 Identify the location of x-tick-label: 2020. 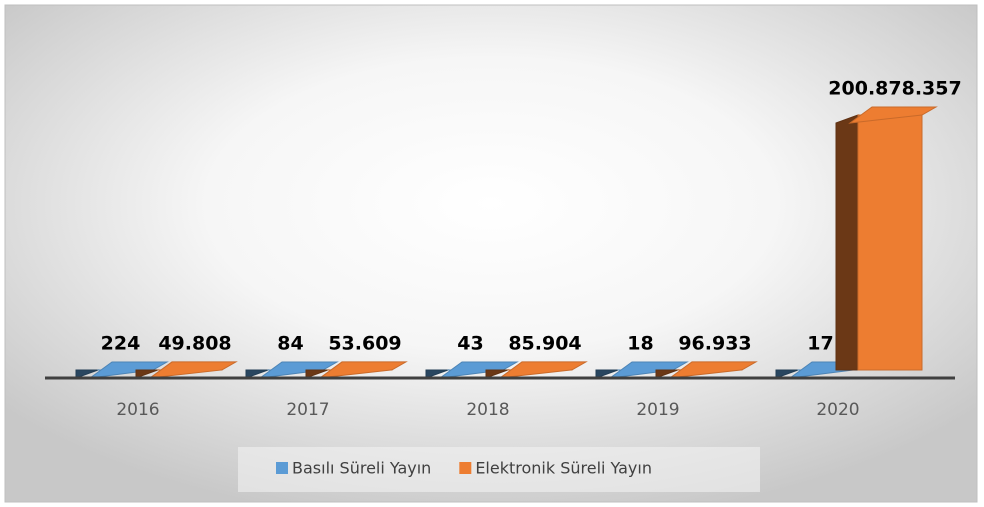
(837, 410).